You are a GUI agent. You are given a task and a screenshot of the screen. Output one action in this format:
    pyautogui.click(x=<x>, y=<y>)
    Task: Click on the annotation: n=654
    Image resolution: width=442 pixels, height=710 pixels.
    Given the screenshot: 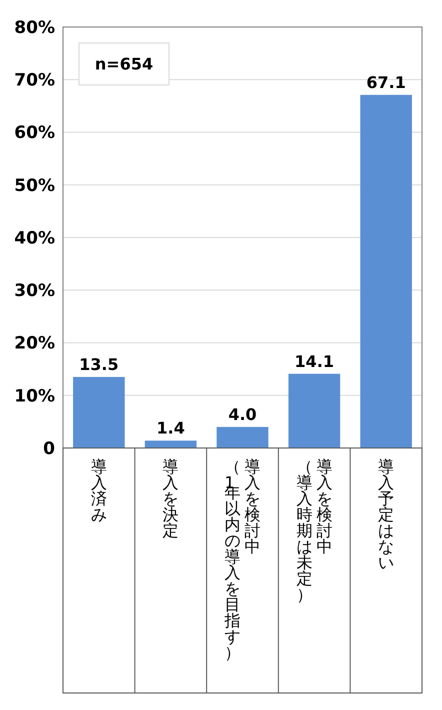 What is the action you would take?
    pyautogui.click(x=124, y=64)
    